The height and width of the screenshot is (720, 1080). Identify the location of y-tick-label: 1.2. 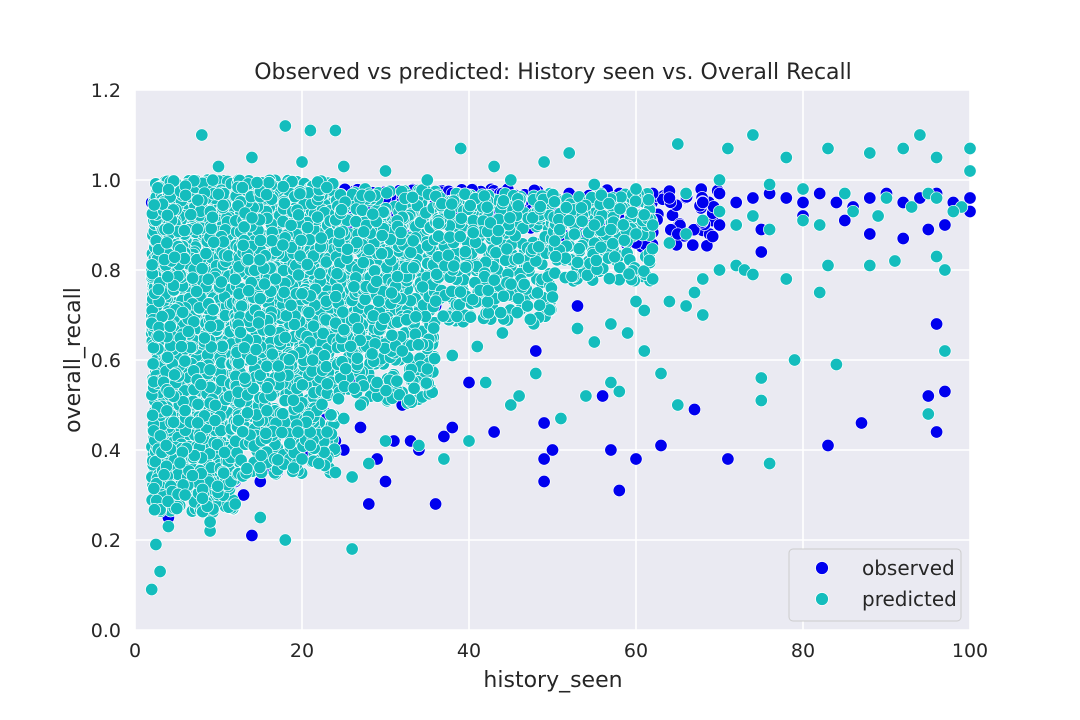
(106, 91).